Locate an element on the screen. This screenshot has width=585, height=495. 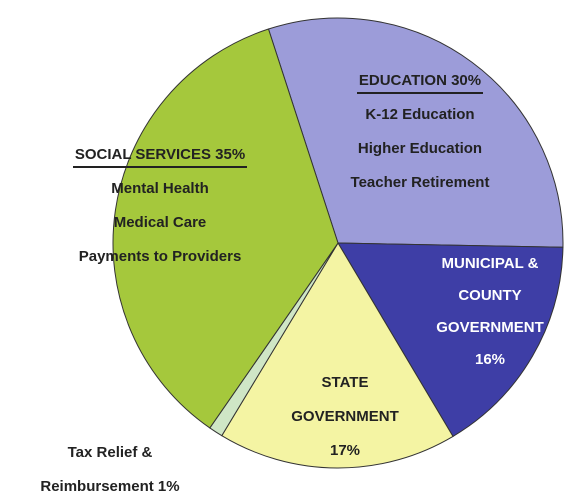
value-label: 17% is located at coordinates (345, 450).